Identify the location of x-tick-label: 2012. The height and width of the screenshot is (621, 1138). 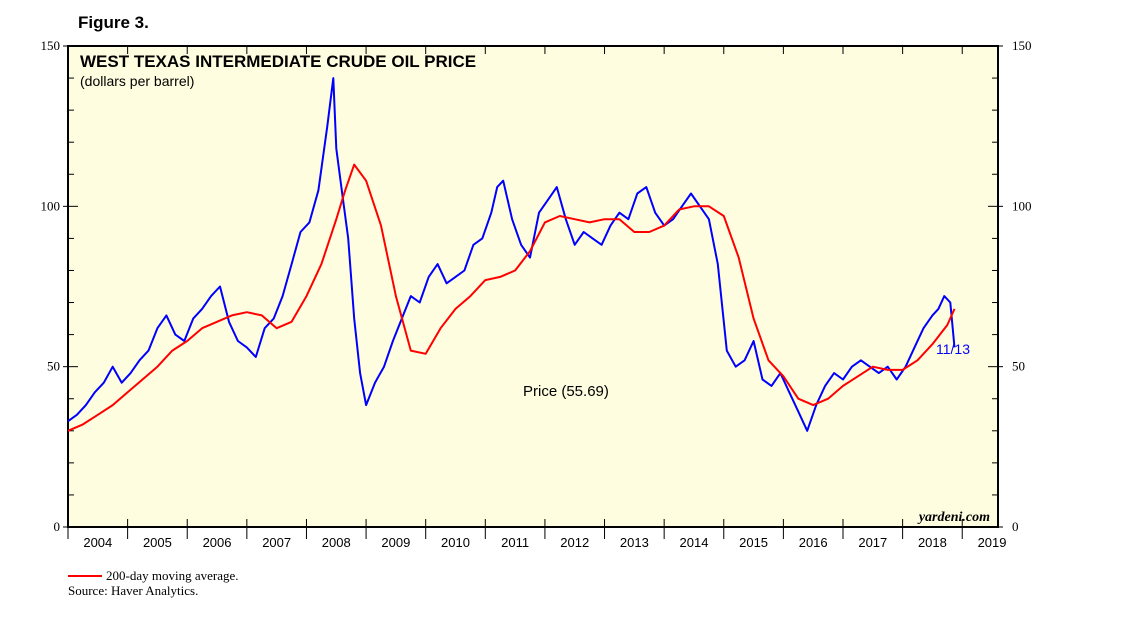
(574, 542).